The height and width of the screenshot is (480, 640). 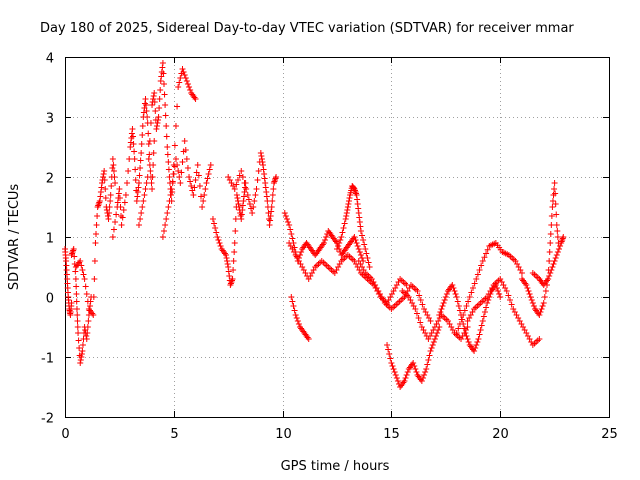 What do you see at coordinates (47, 359) in the screenshot?
I see `y-tick-label: -1` at bounding box center [47, 359].